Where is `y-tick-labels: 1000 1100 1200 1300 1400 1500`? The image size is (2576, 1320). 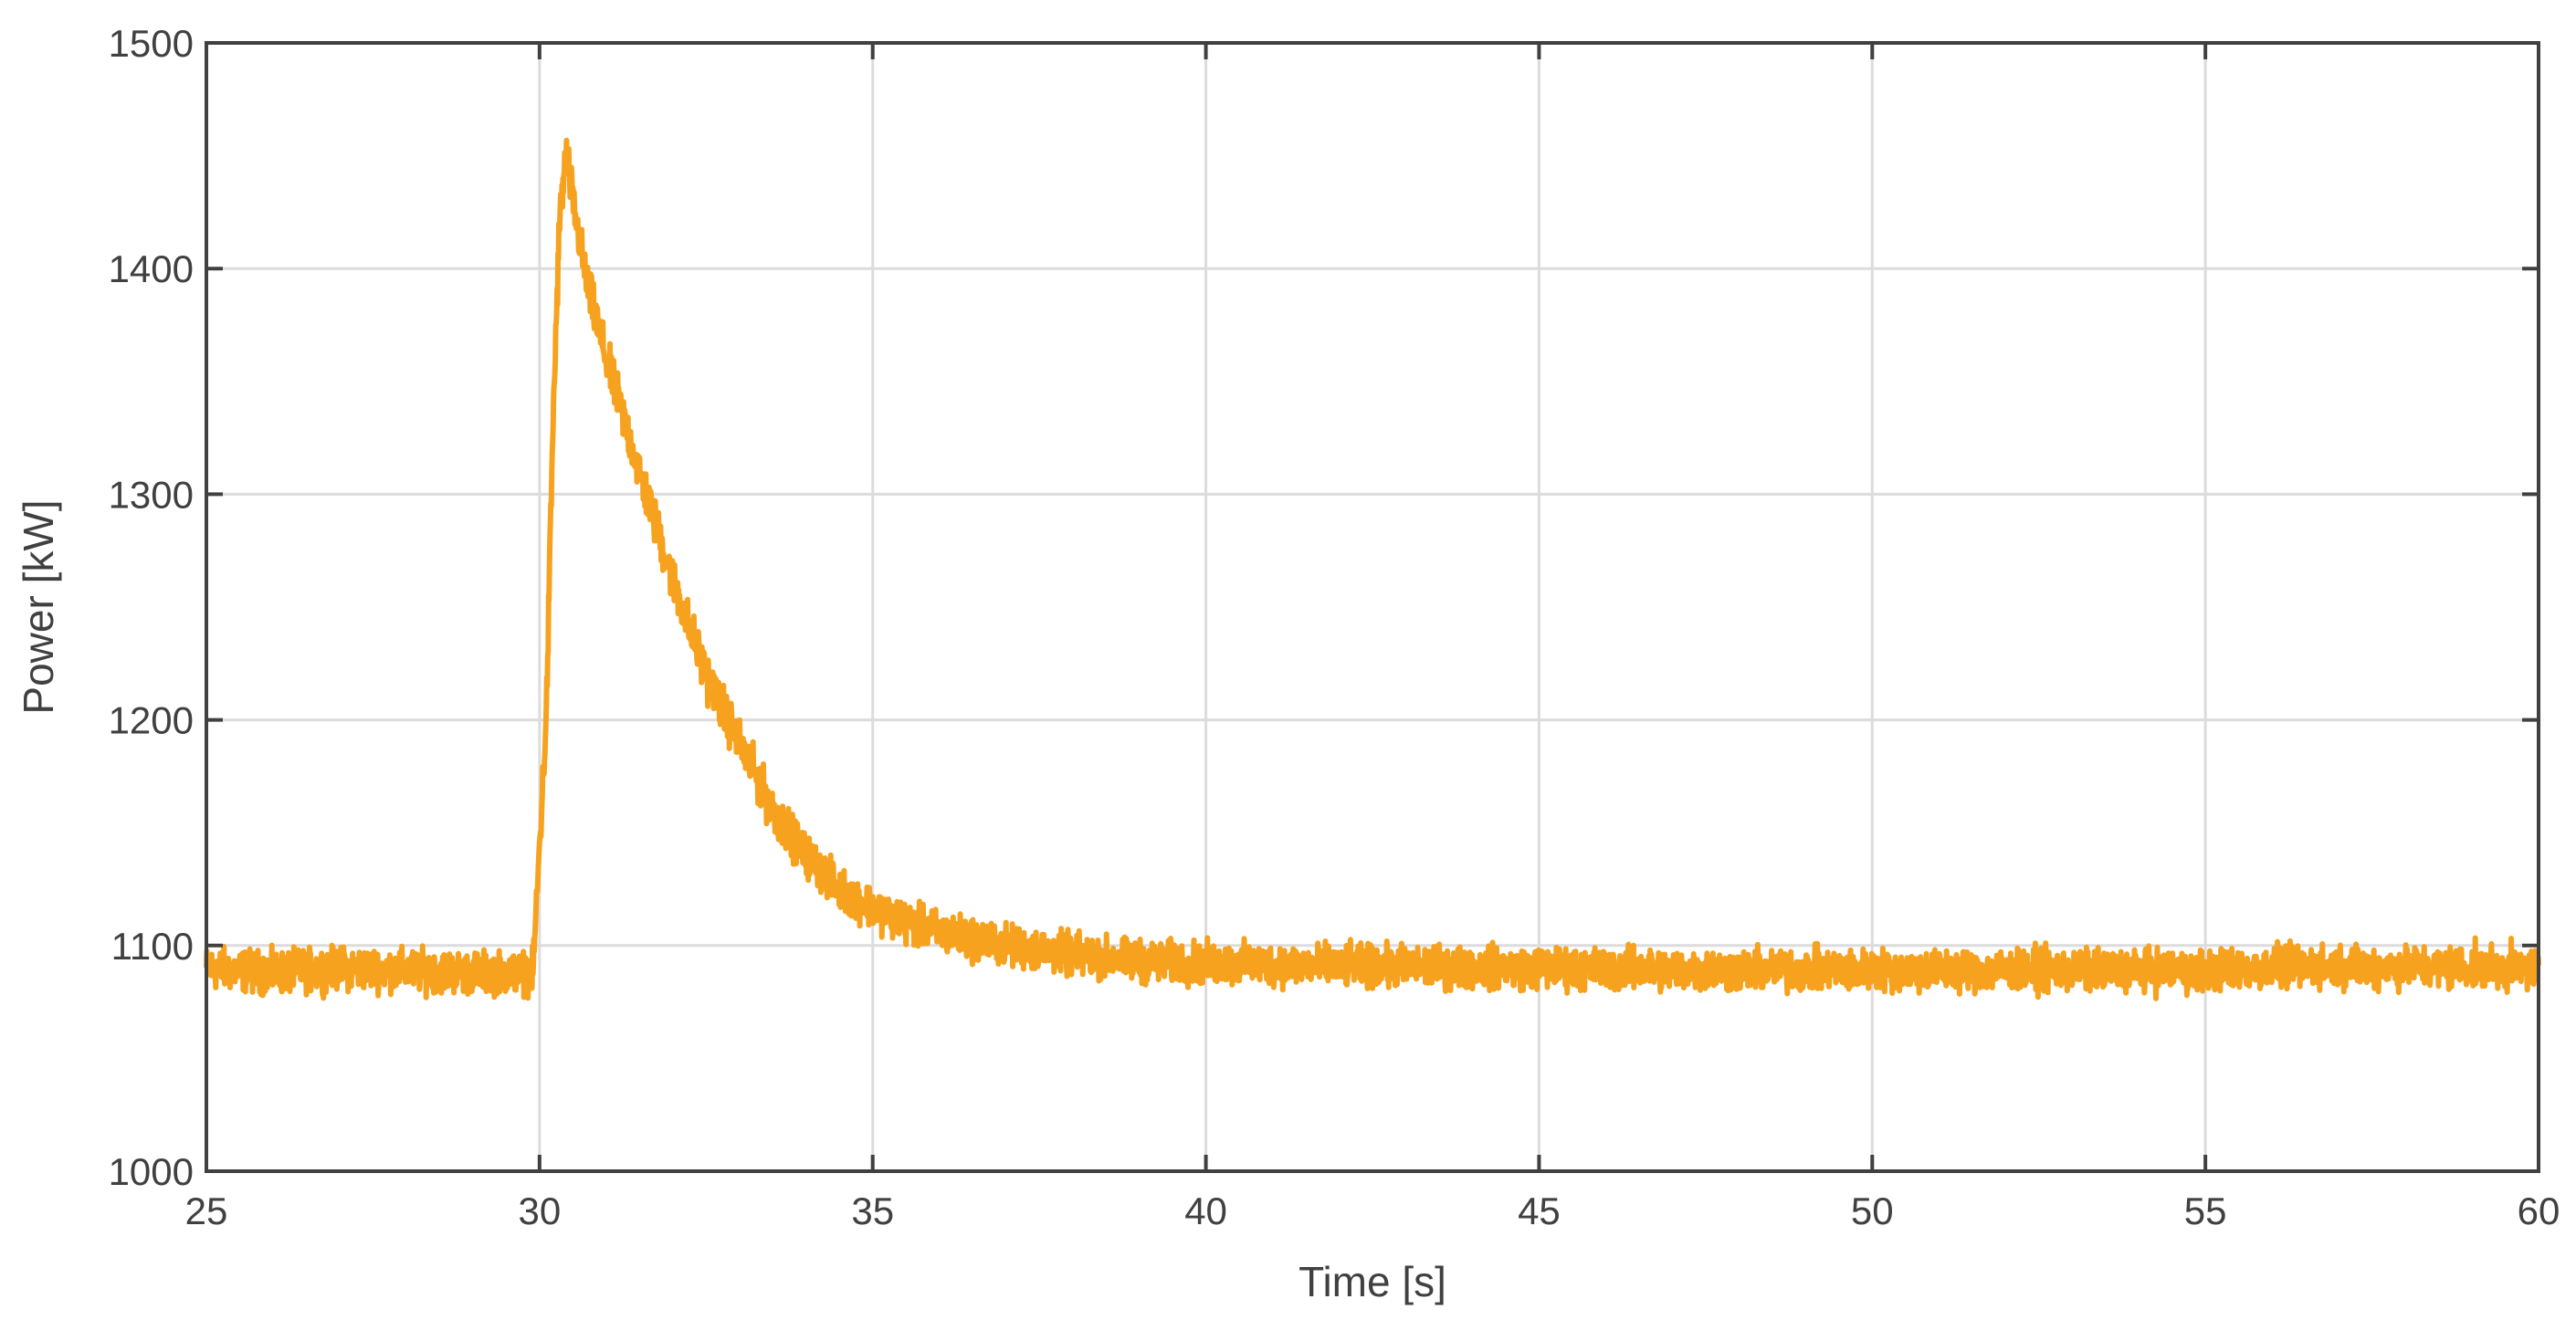
y-tick-labels: 1000 1100 1200 1300 1400 1500 is located at coordinates (151, 607).